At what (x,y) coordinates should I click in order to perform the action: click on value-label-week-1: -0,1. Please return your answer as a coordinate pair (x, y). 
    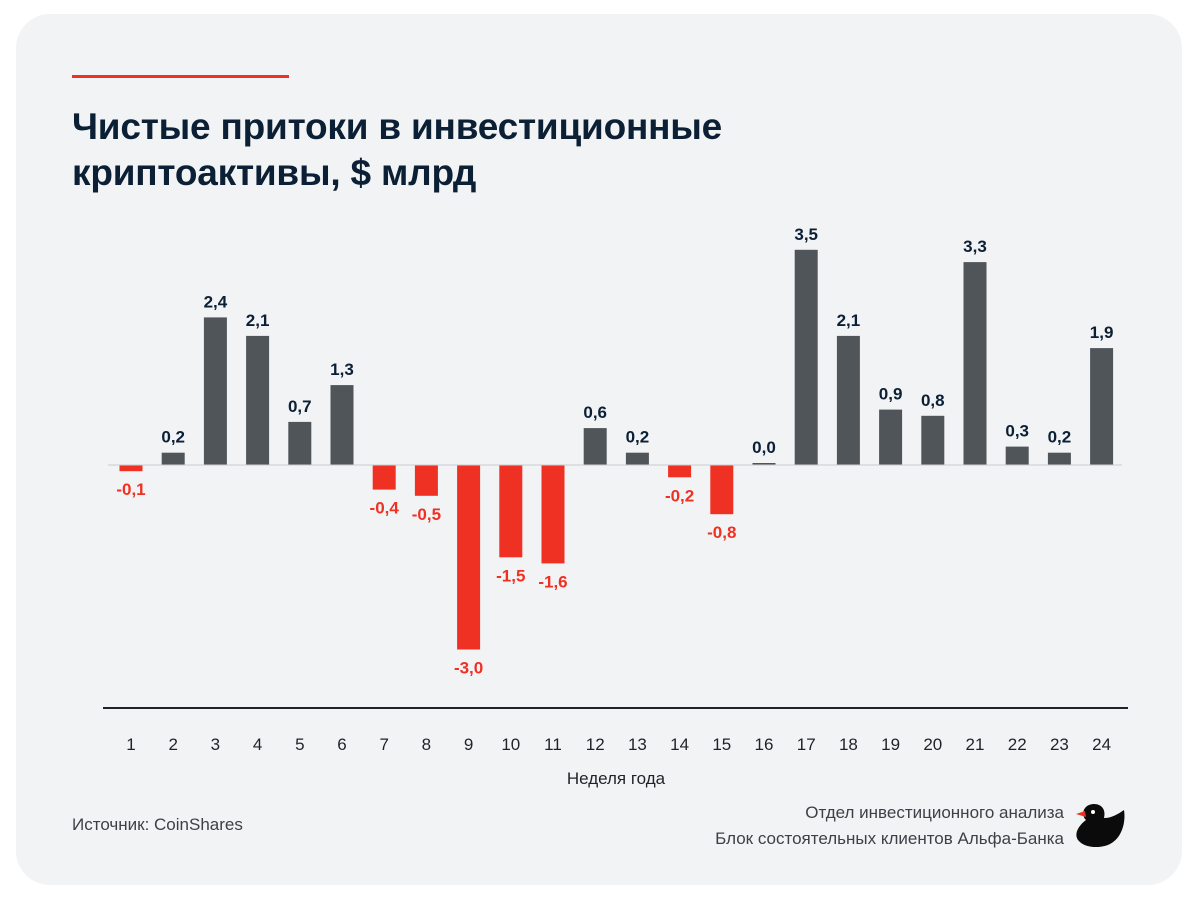
    Looking at the image, I should click on (130, 489).